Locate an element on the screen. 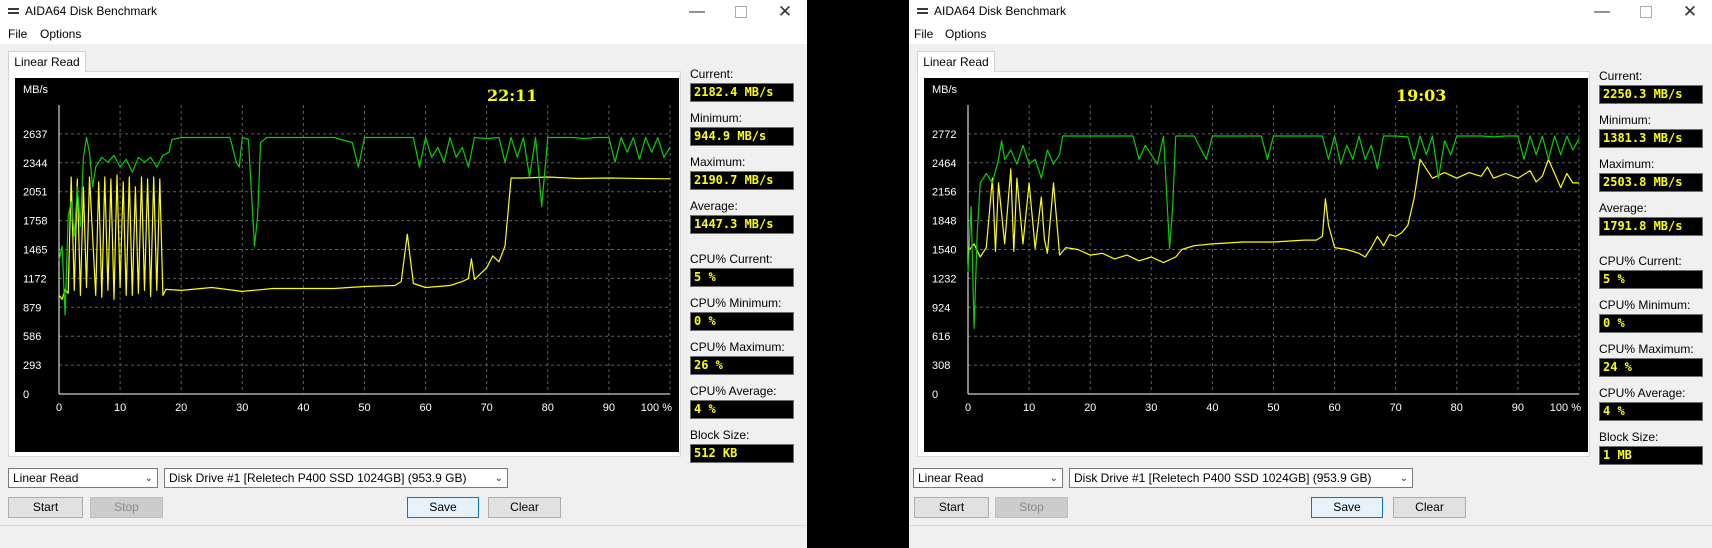  stat-value: 944.9 MB/s is located at coordinates (742, 136).